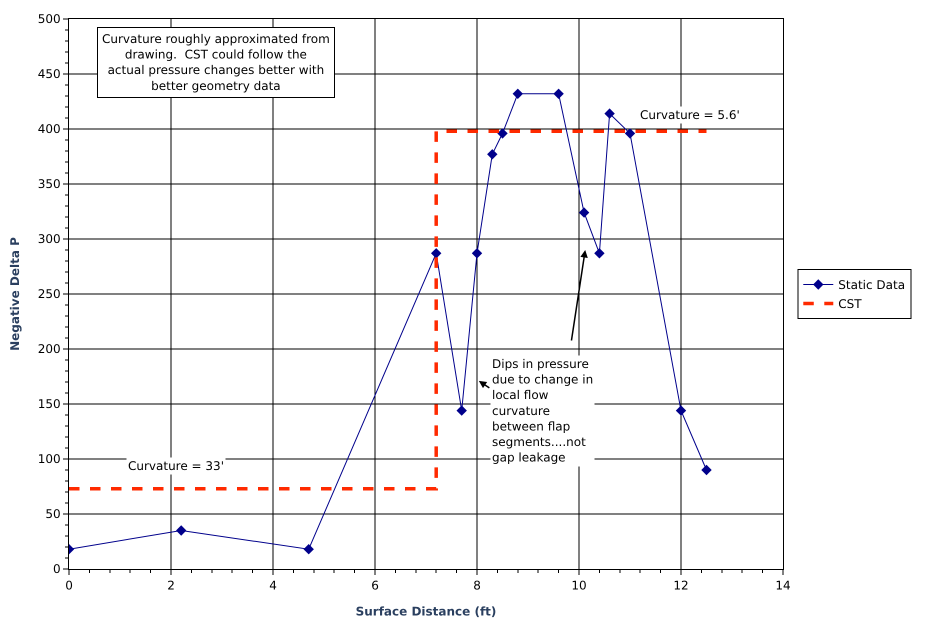  What do you see at coordinates (15, 293) in the screenshot?
I see `y-axis-title: Negative Delta P` at bounding box center [15, 293].